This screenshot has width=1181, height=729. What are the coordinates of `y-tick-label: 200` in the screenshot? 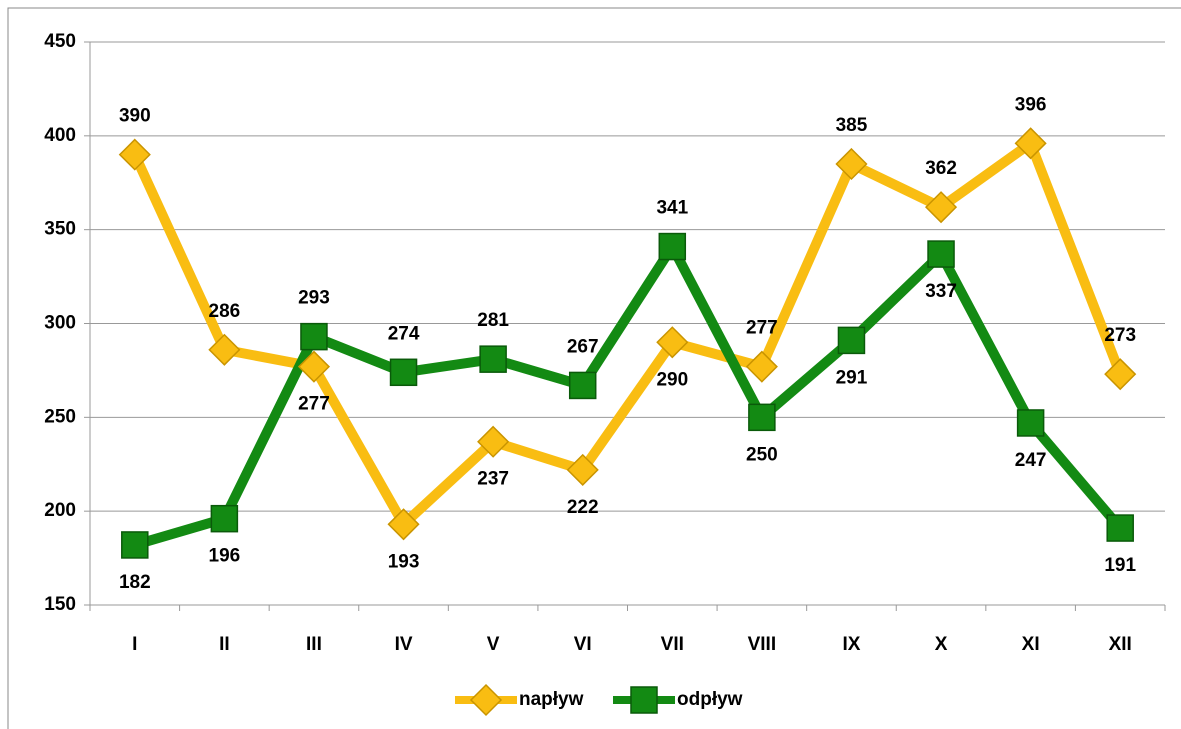 It's located at (60, 510).